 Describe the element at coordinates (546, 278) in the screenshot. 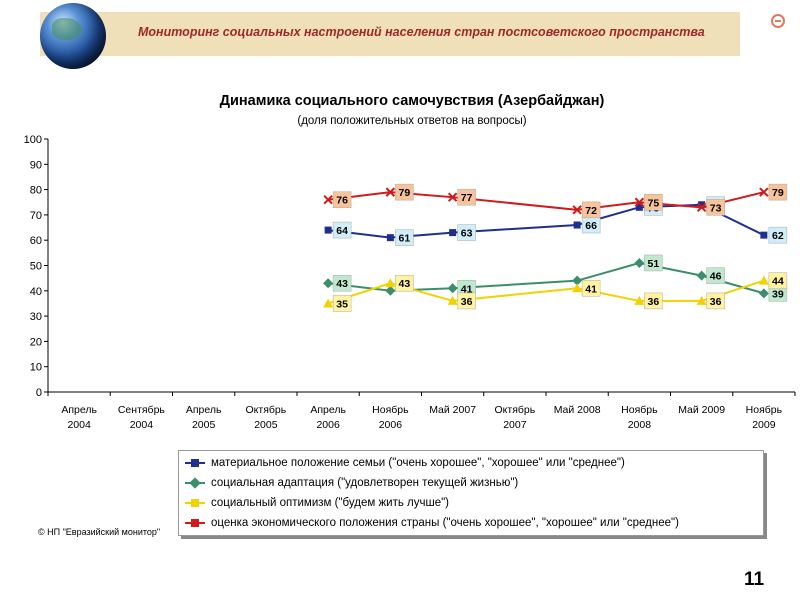

I see `series-line` at that location.